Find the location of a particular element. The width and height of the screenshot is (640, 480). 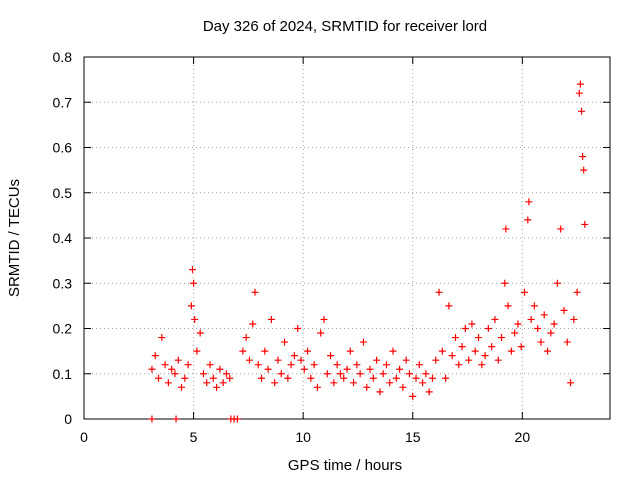

y-tick-label: 0.1 is located at coordinates (63, 374).